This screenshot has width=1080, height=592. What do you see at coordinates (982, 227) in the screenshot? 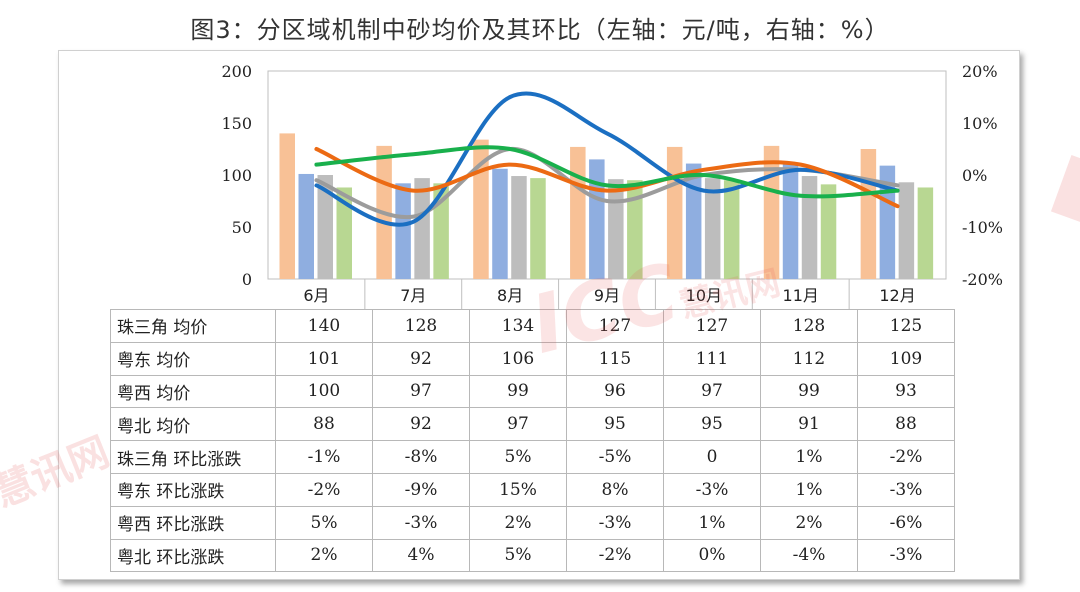
I see `right-axis-tick-label: -10%` at bounding box center [982, 227].